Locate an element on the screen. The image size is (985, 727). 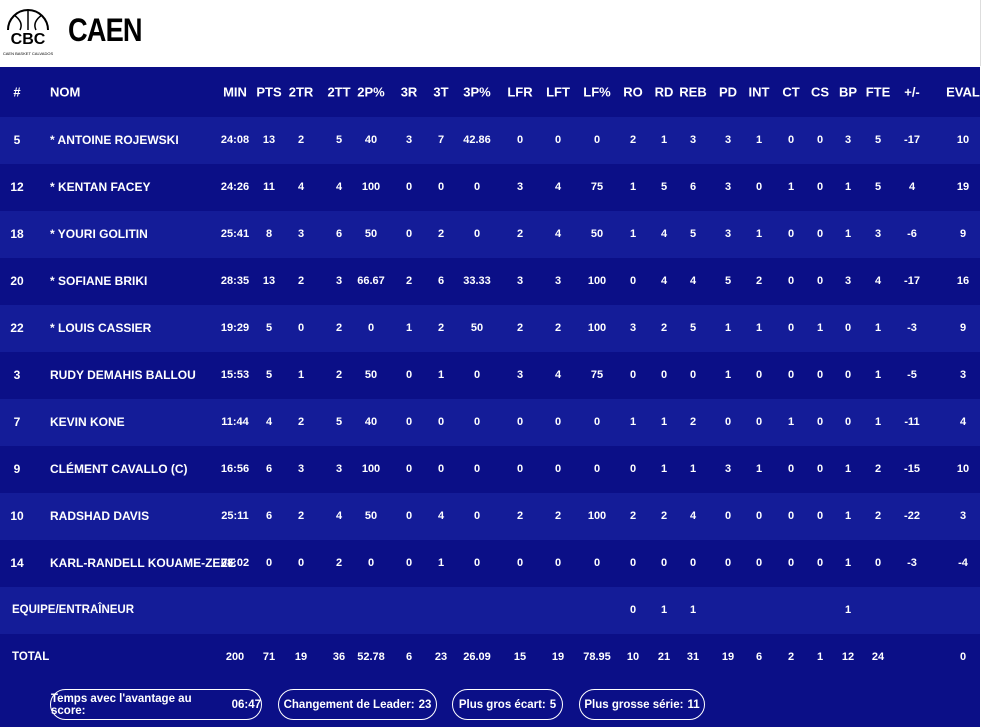
stat-cell: 31 is located at coordinates (693, 657).